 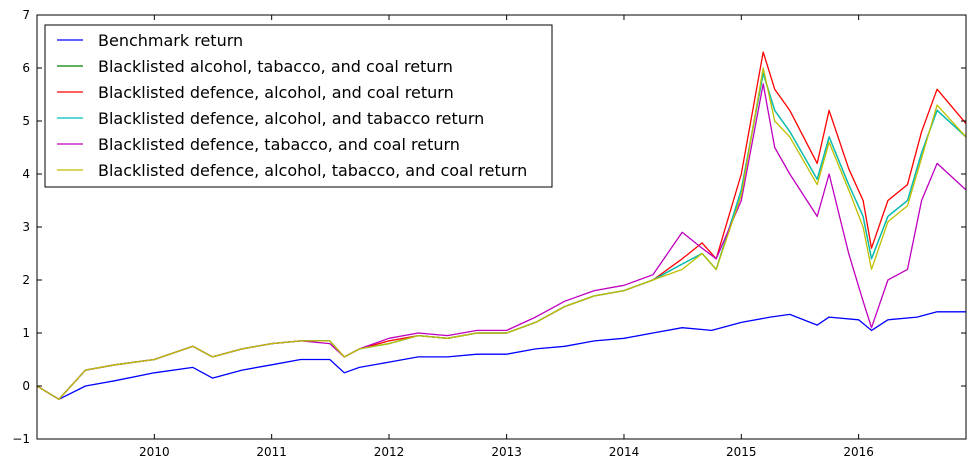 What do you see at coordinates (26, 68) in the screenshot?
I see `y-tick-label: 6` at bounding box center [26, 68].